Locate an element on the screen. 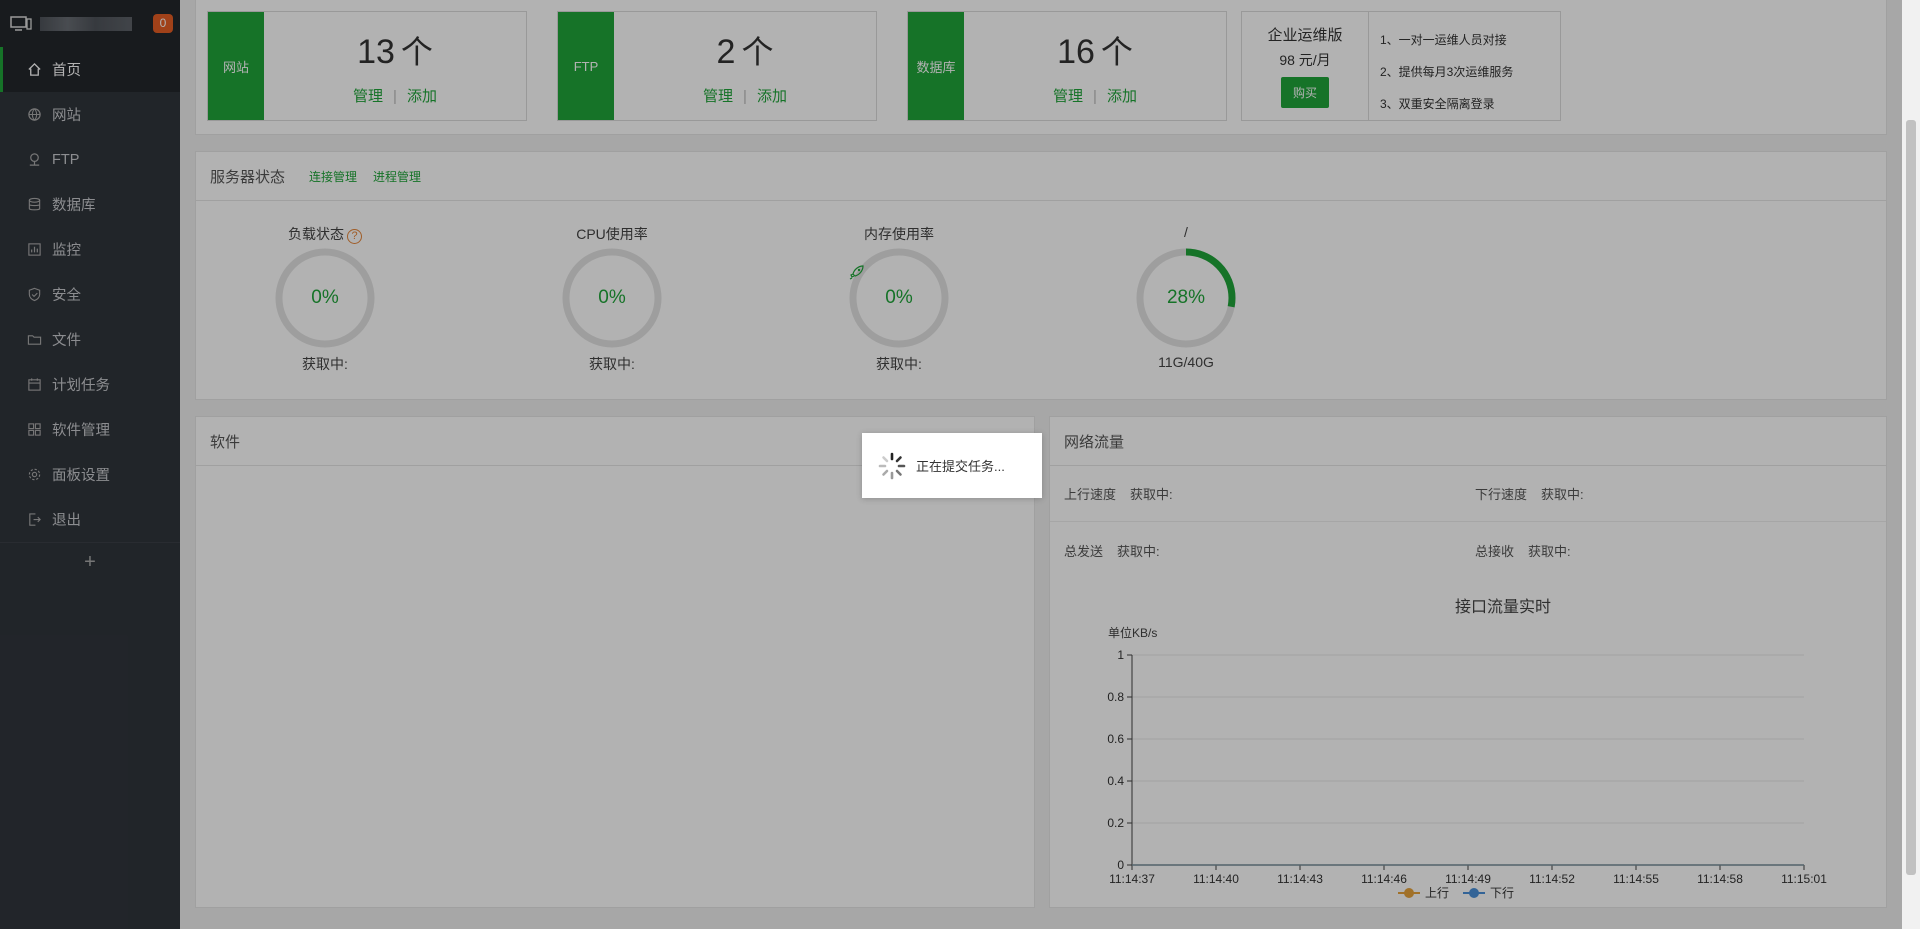 The height and width of the screenshot is (929, 1920). message-badge: 0 is located at coordinates (163, 23).